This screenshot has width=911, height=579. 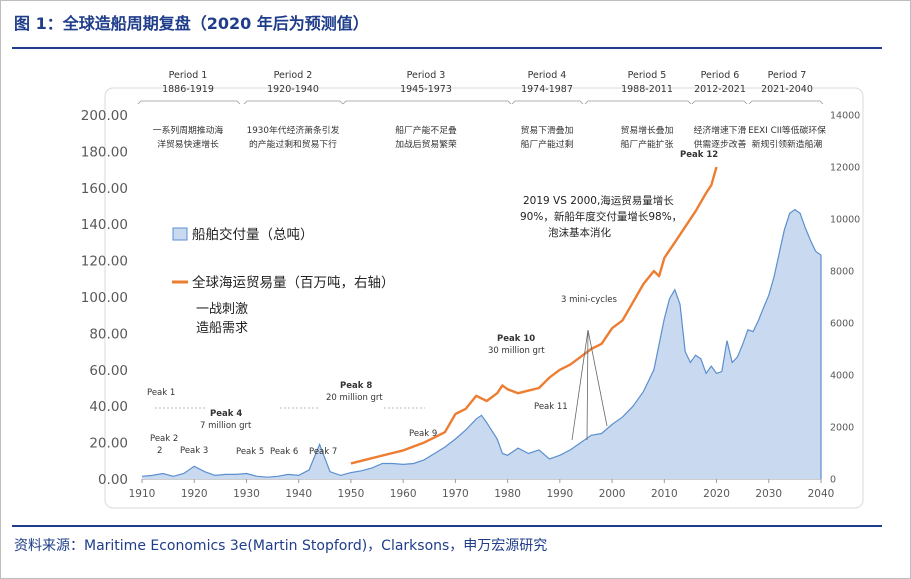 What do you see at coordinates (768, 494) in the screenshot?
I see `x-tick-label: 2030` at bounding box center [768, 494].